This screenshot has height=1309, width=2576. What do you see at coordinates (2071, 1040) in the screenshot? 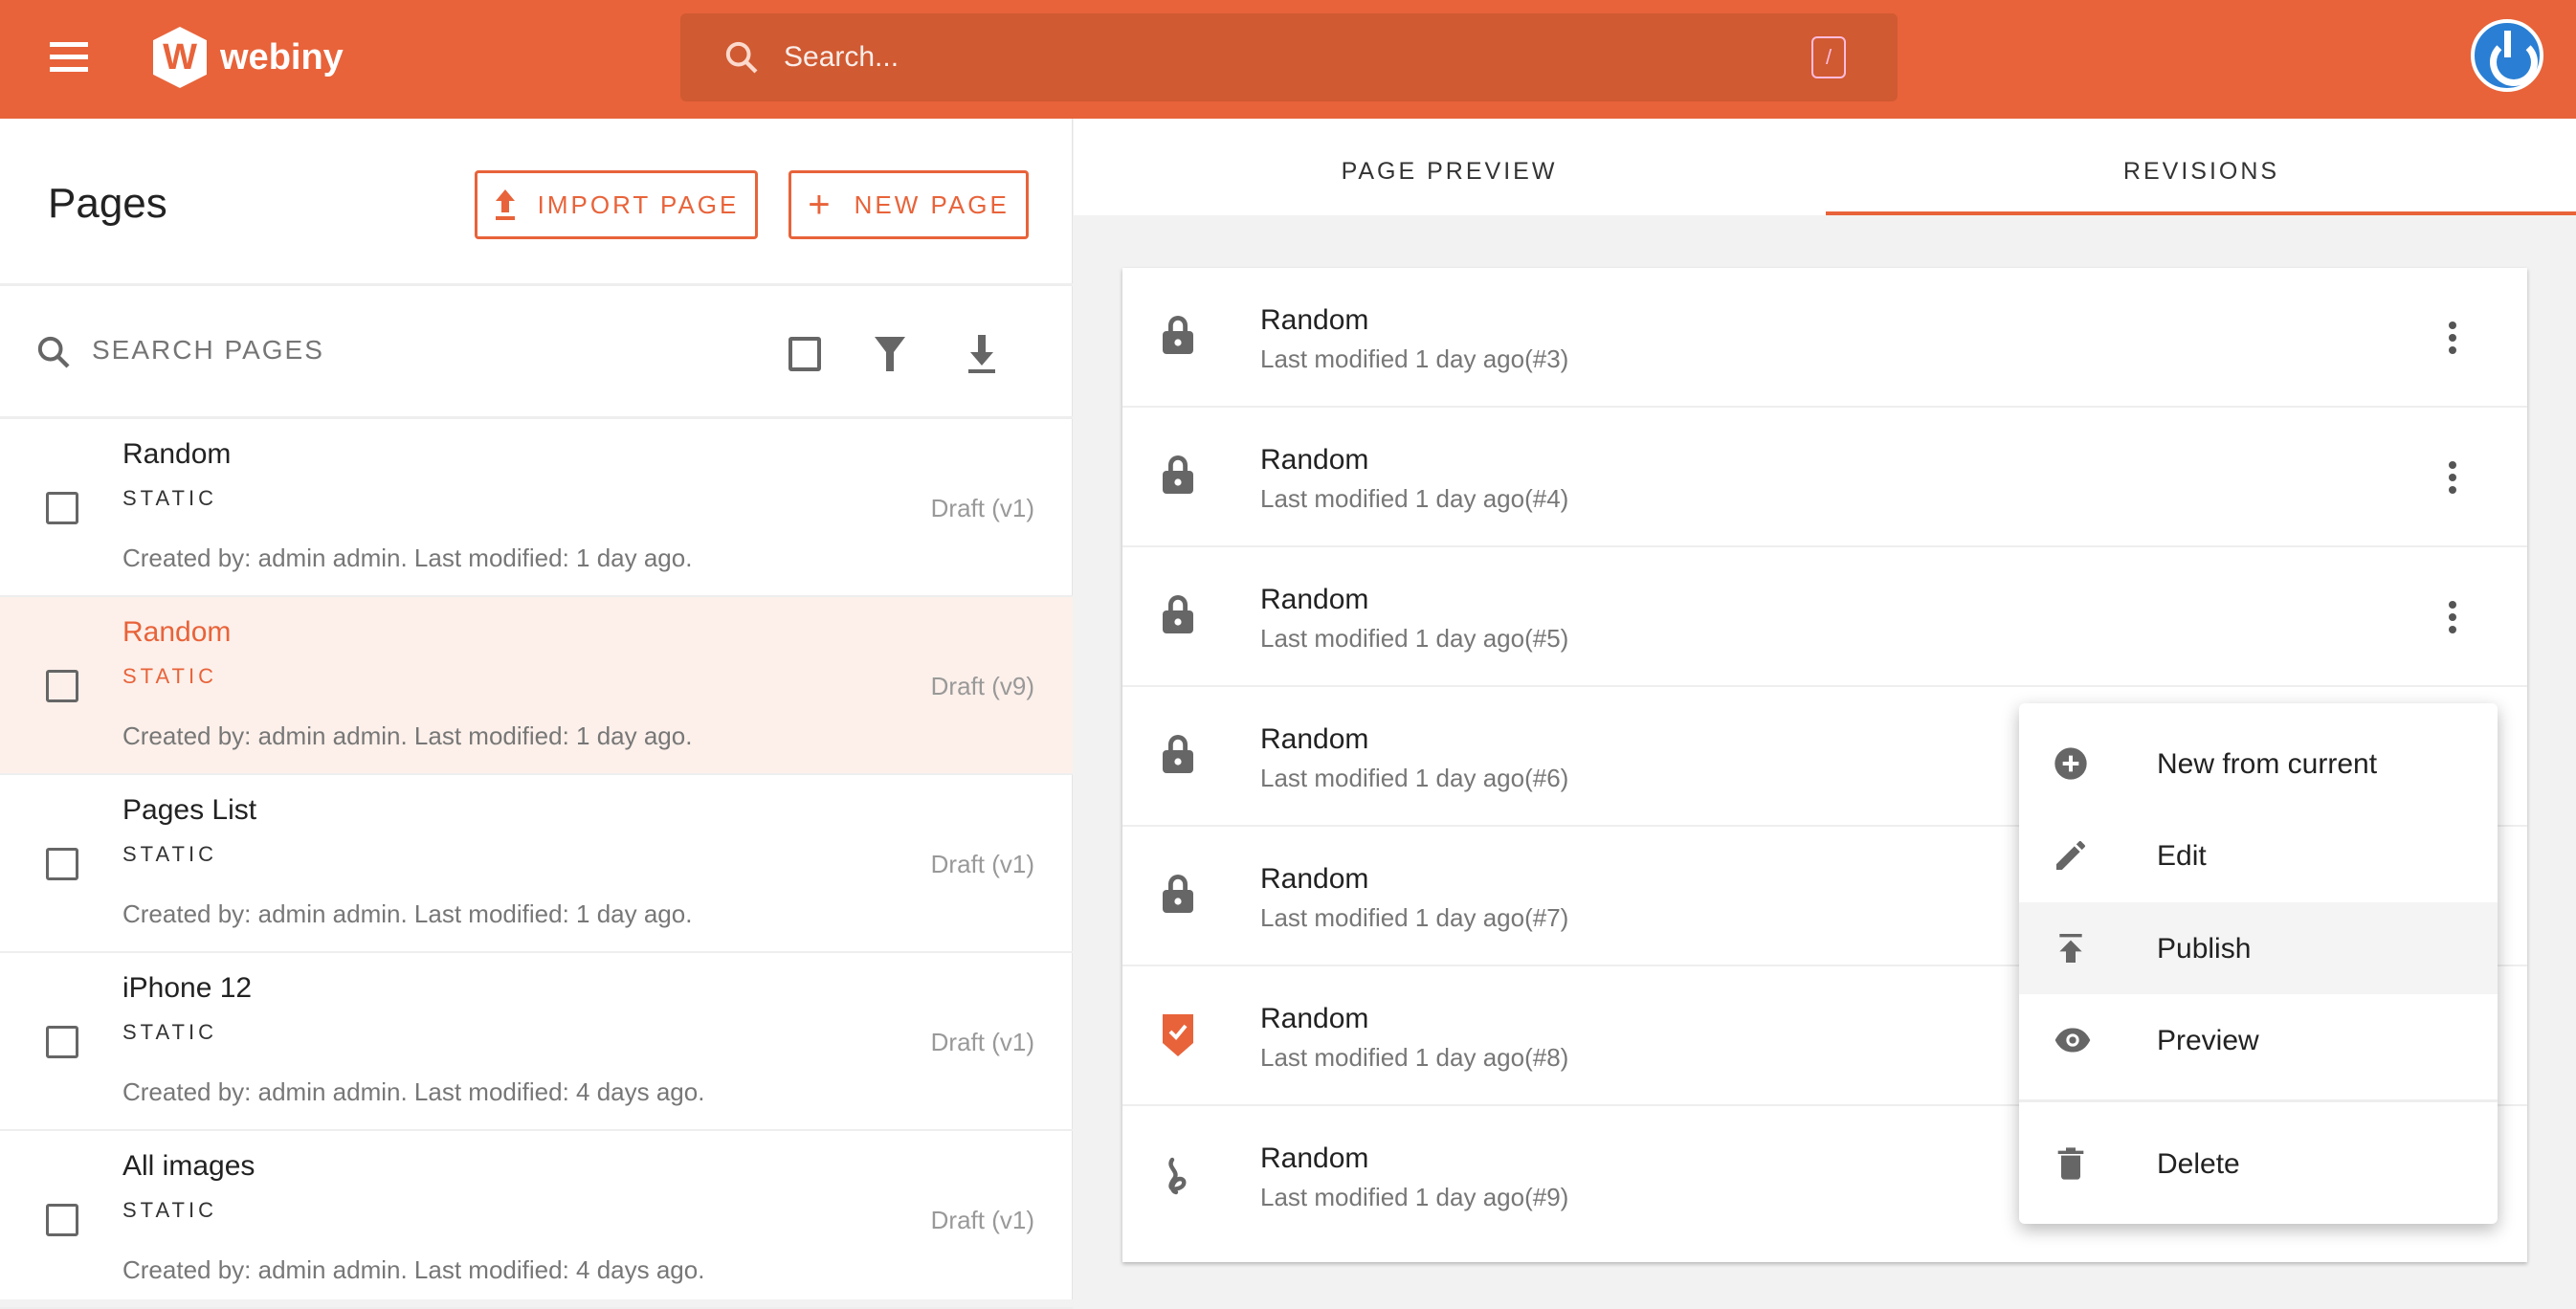
I see `eye-icon` at bounding box center [2071, 1040].